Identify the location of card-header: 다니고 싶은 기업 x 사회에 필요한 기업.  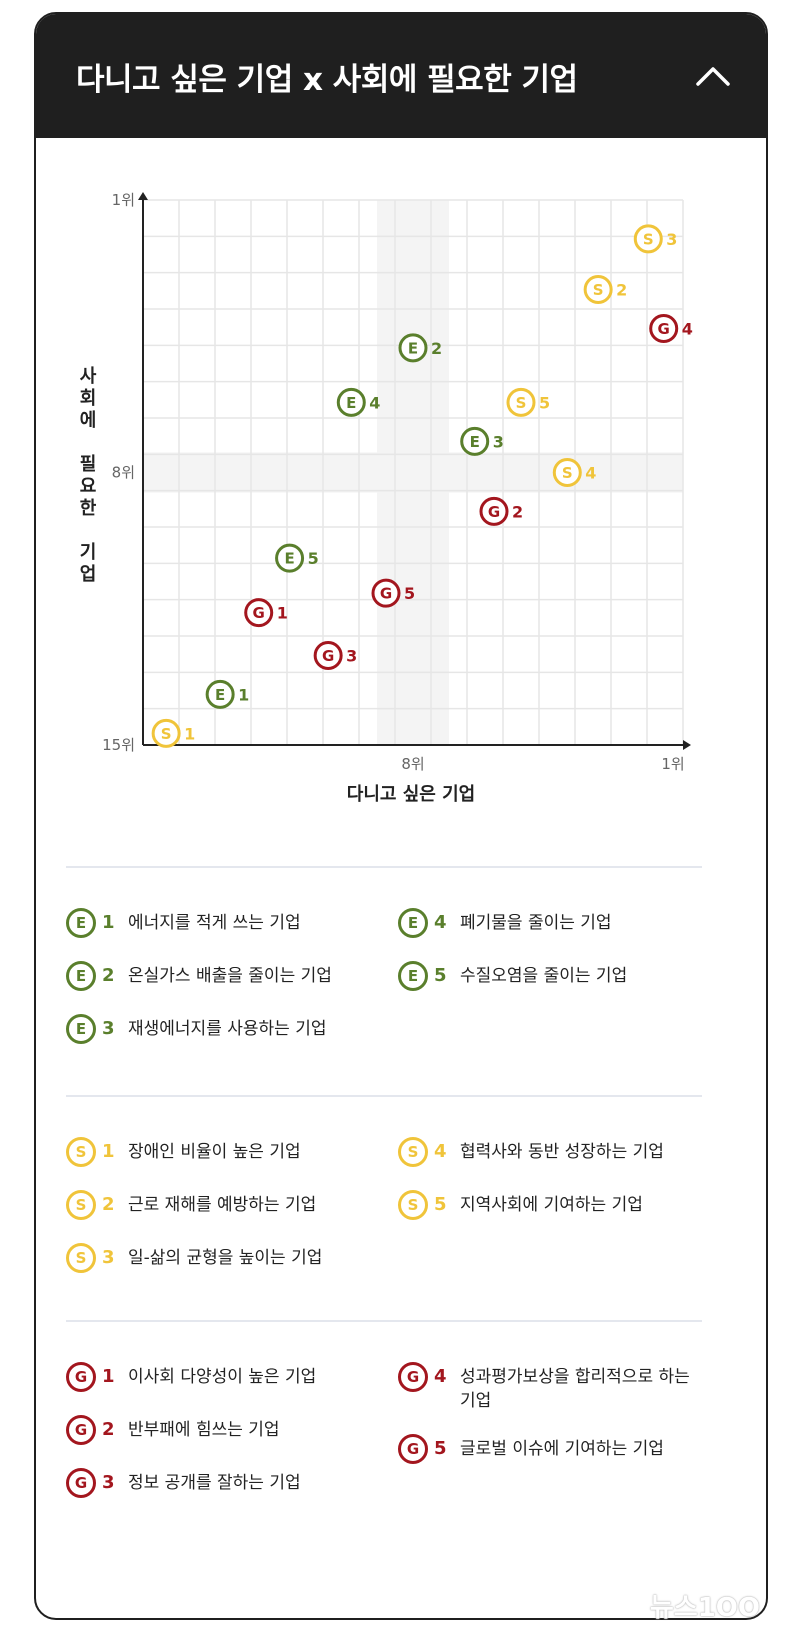
(401, 76).